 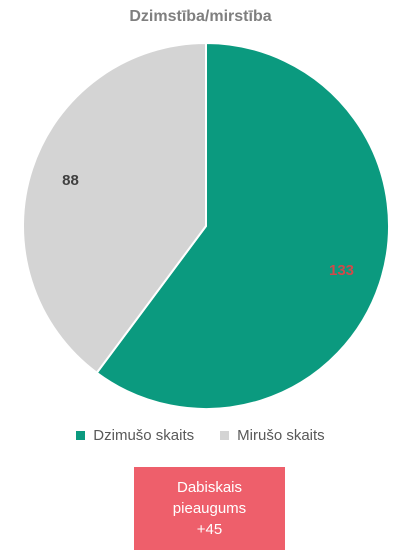 I want to click on data-label-born: 133, so click(x=341, y=270).